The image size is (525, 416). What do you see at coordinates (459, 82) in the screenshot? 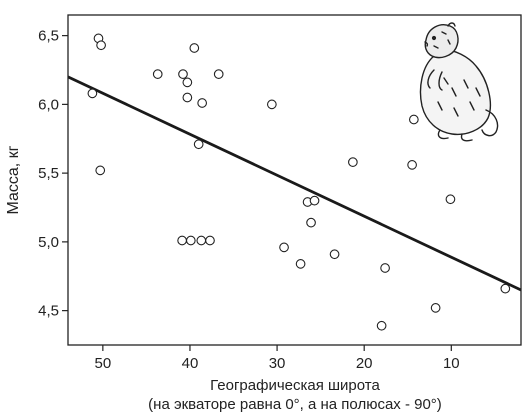
I see `marmot-illustration` at bounding box center [459, 82].